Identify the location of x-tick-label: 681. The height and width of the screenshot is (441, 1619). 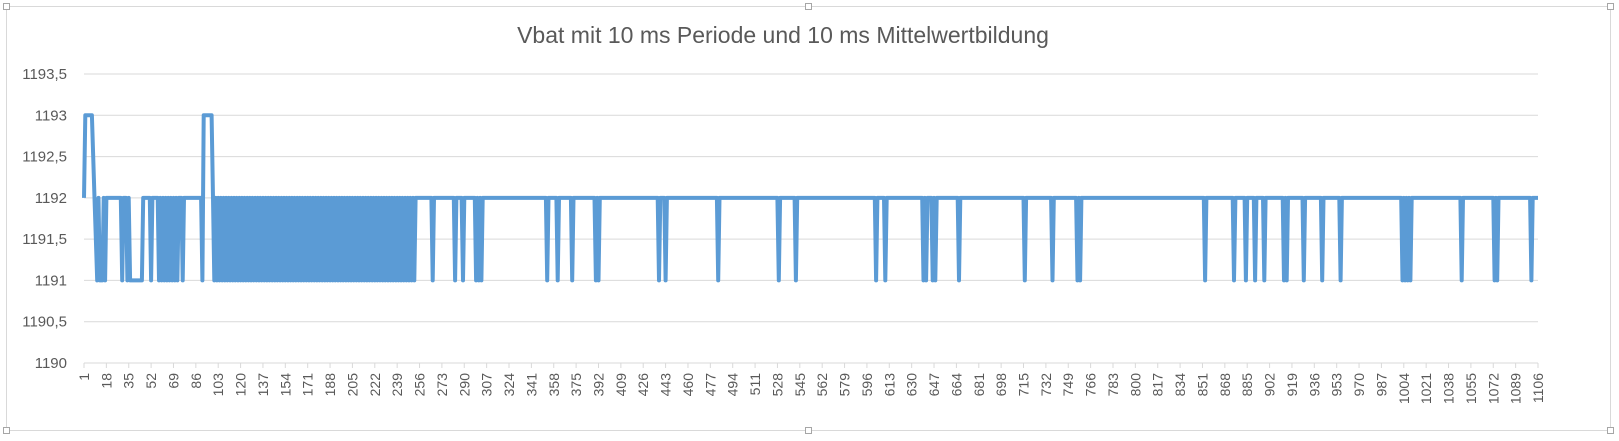
(979, 385).